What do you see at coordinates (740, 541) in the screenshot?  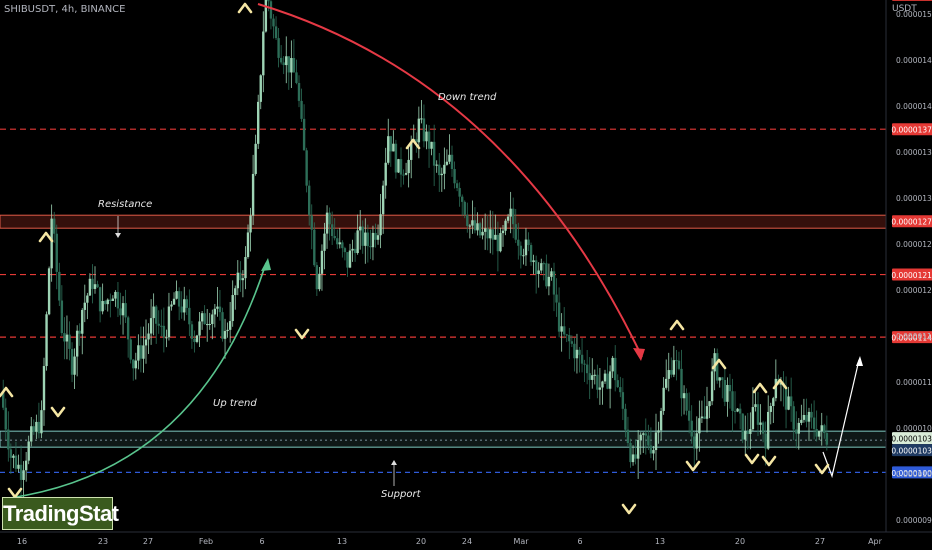 I see `time-tick-11: 20` at bounding box center [740, 541].